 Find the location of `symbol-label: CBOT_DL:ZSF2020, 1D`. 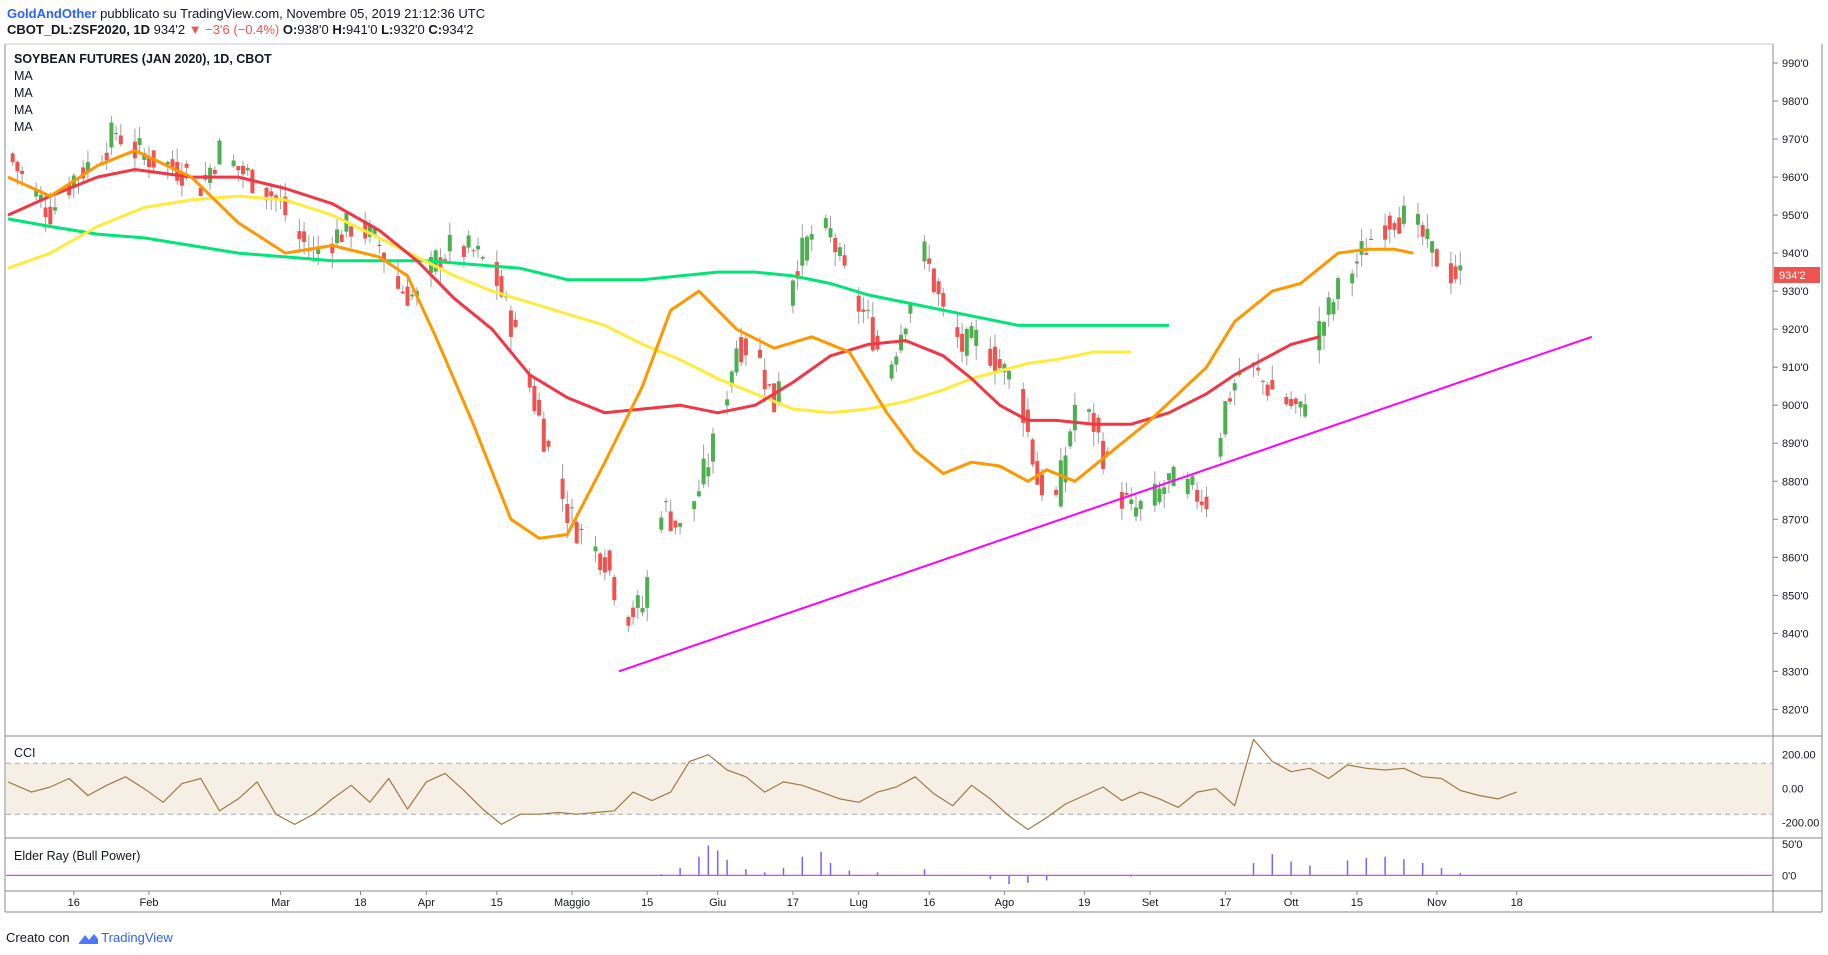

symbol-label: CBOT_DL:ZSF2020, 1D is located at coordinates (79, 29).